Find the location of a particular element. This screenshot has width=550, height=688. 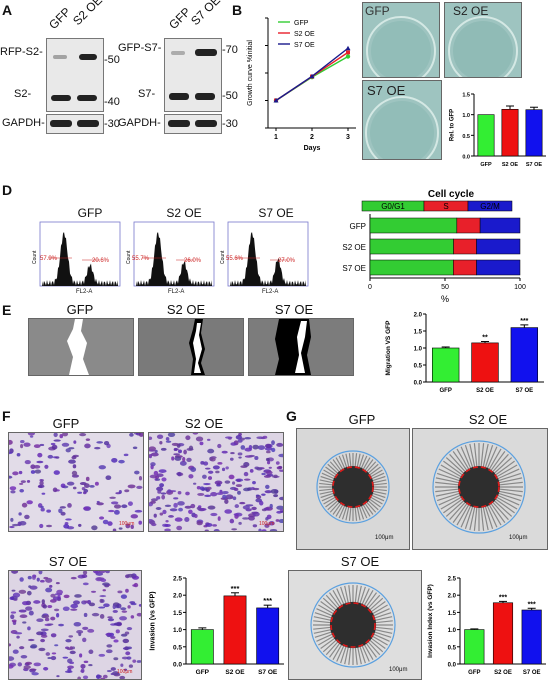

y-tick-label: 2.0 is located at coordinates (177, 596).